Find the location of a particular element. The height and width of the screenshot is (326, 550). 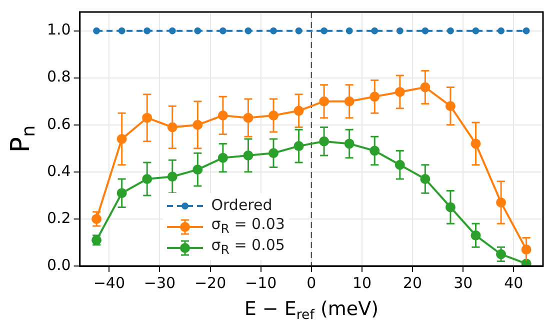

x-tick-label: 20 is located at coordinates (412, 283).